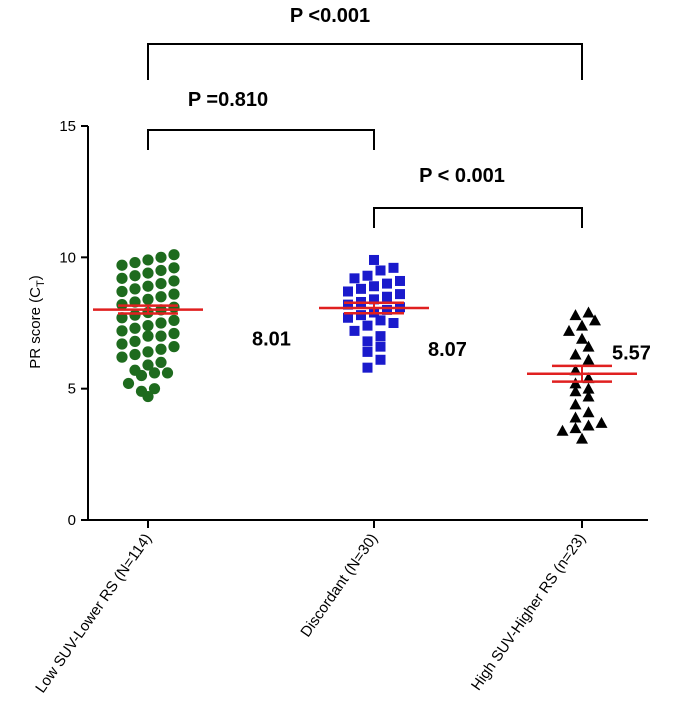  What do you see at coordinates (228, 100) in the screenshot?
I see `p-value-label: P =0.810` at bounding box center [228, 100].